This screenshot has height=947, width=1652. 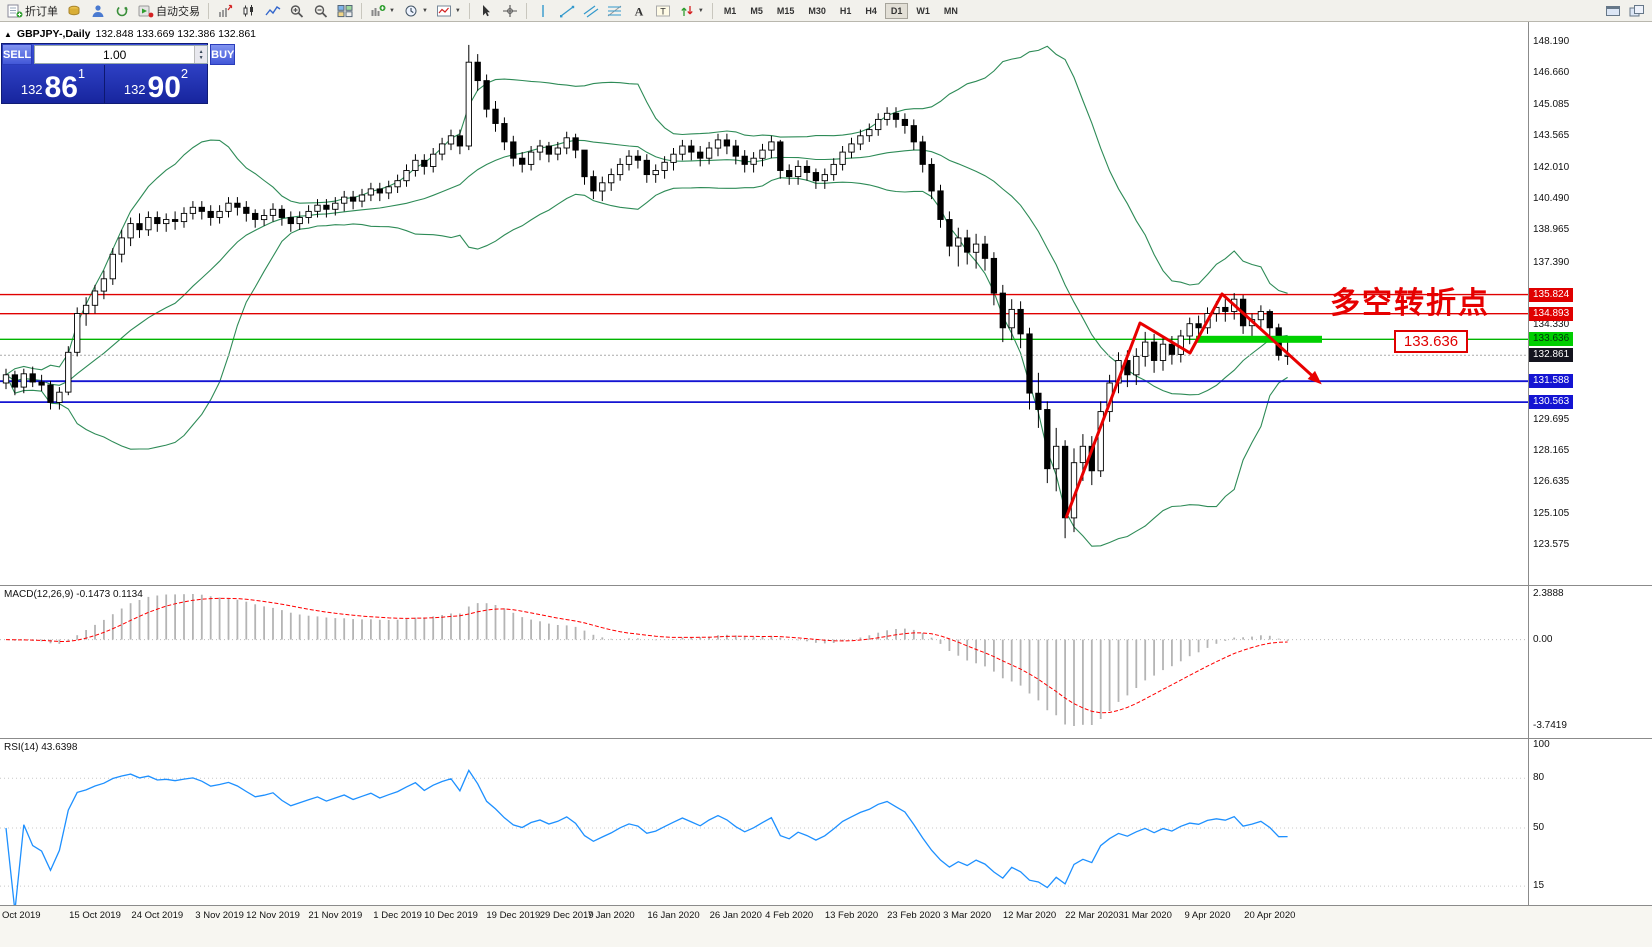 I want to click on price-tag-131.588: 131.588, so click(x=1551, y=381).